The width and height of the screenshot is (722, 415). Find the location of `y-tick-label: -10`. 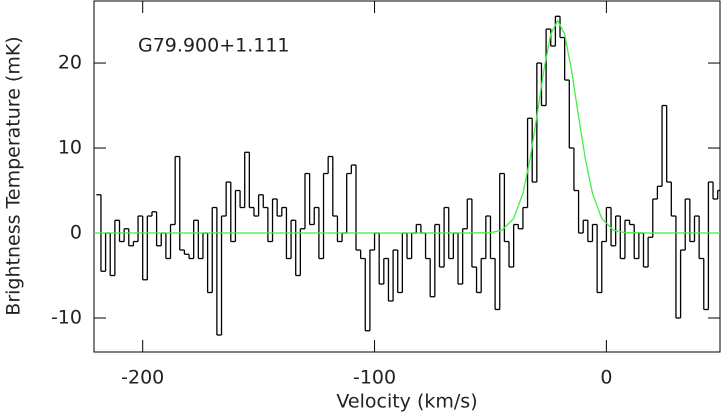

y-tick-label: -10 is located at coordinates (66, 318).